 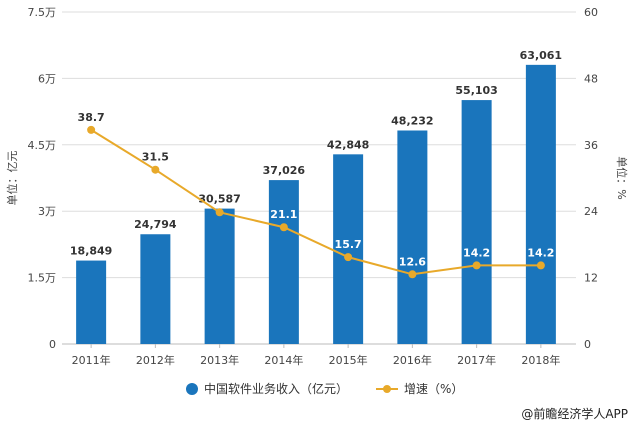 I want to click on y-left-tick: 7.5万, so click(x=42, y=12).